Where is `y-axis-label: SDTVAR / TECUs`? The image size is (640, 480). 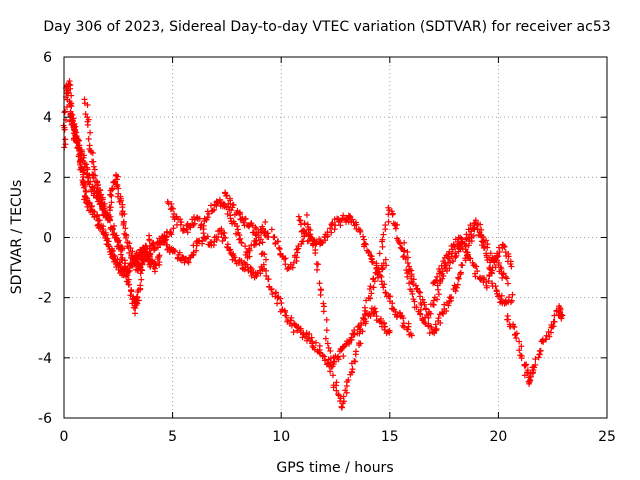 y-axis-label: SDTVAR / TECUs is located at coordinates (17, 237).